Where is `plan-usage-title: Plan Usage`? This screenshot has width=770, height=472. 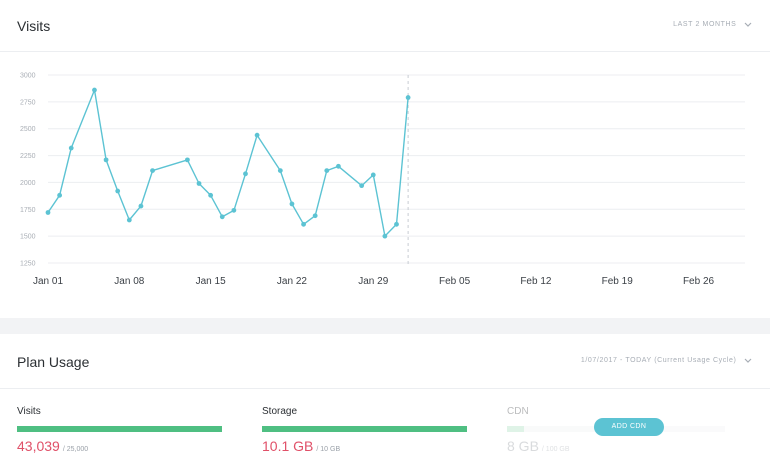
plan-usage-title: Plan Usage is located at coordinates (53, 362).